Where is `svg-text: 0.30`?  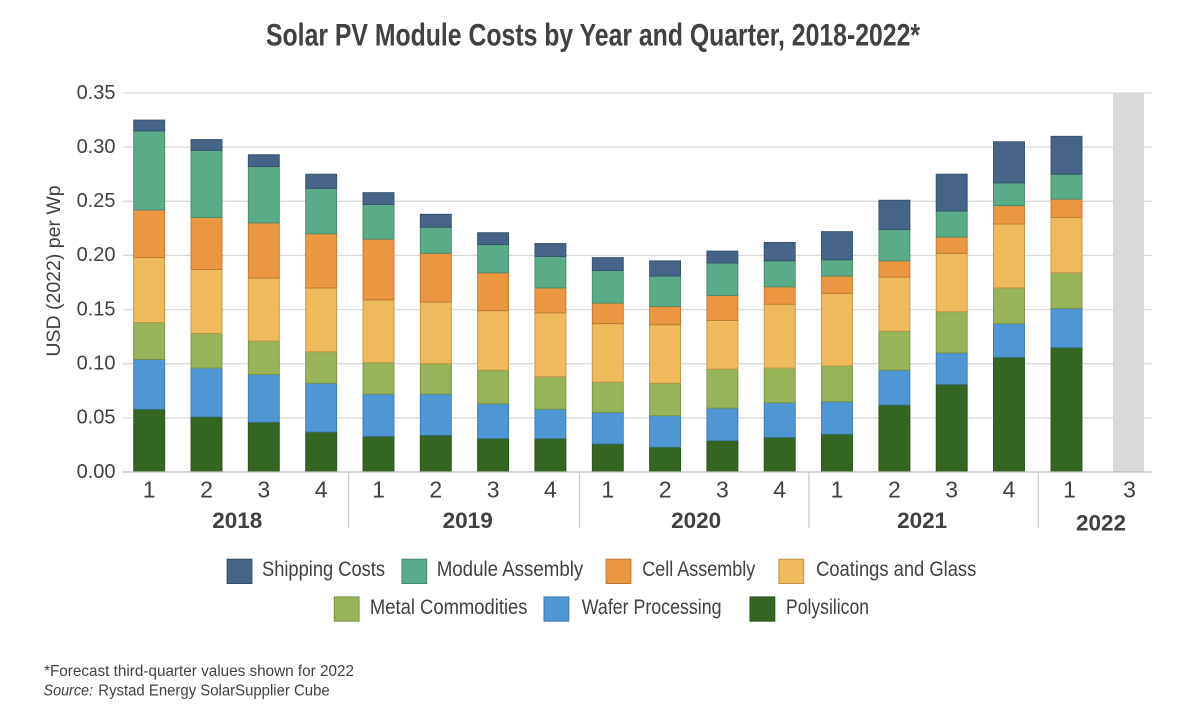 svg-text: 0.30 is located at coordinates (96, 147).